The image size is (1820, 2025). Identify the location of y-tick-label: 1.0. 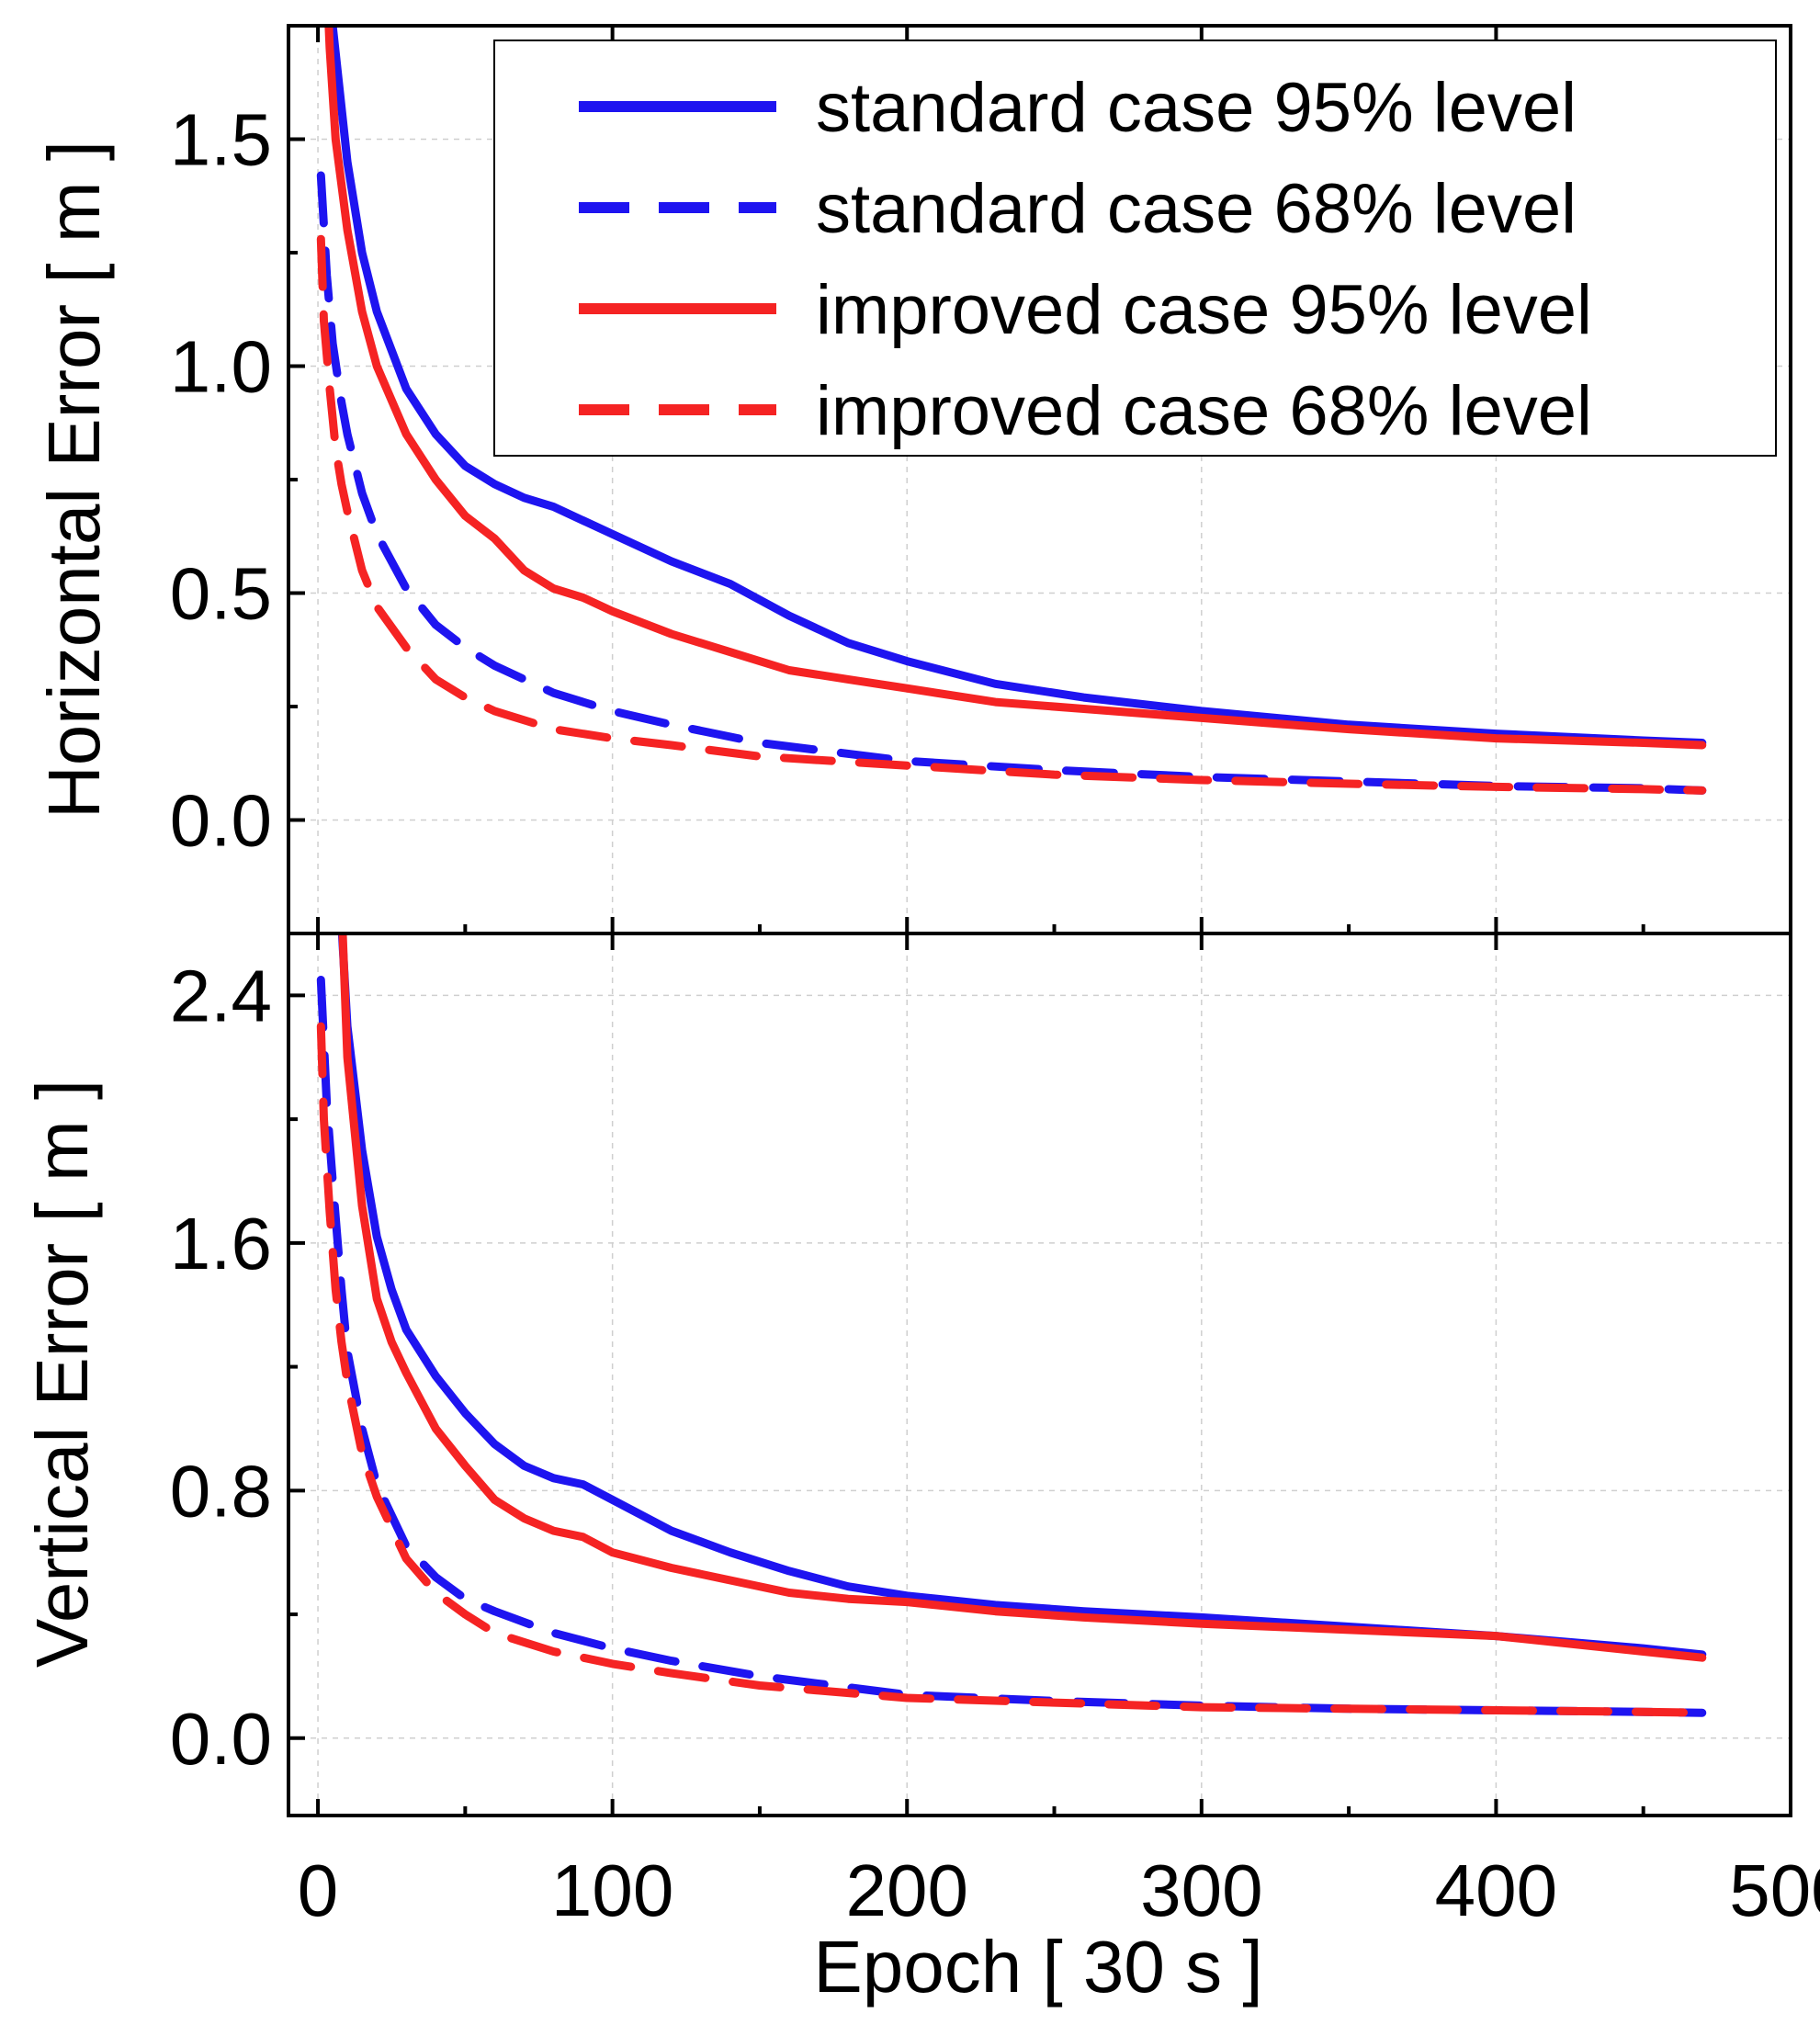
(221, 367).